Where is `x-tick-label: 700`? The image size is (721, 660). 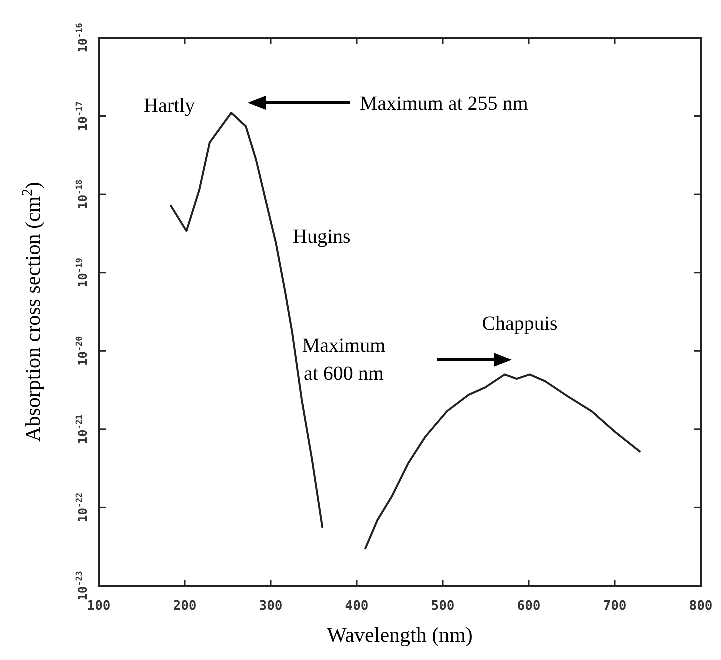 x-tick-label: 700 is located at coordinates (615, 606).